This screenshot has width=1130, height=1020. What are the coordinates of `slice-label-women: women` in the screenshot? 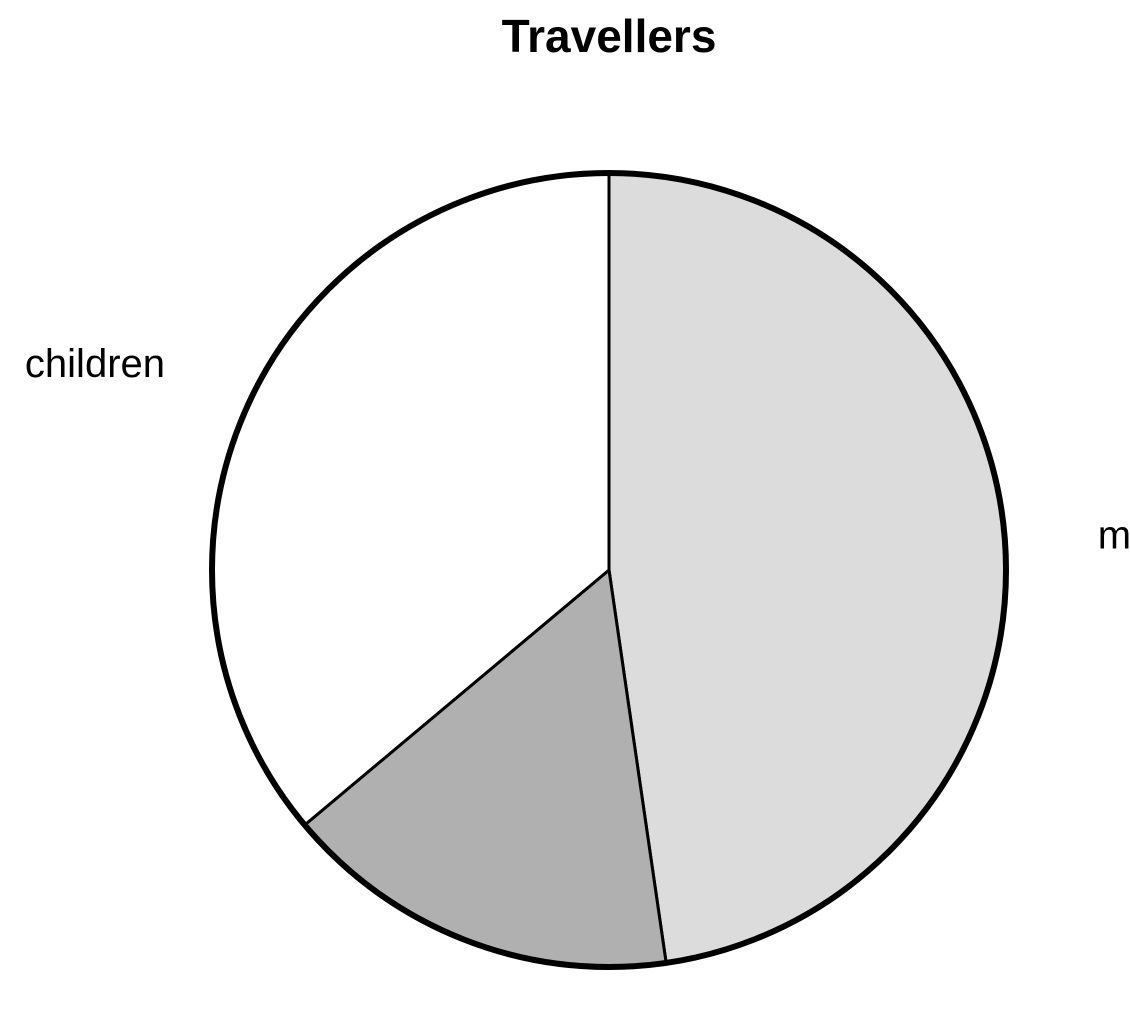 It's located at (369, 1013).